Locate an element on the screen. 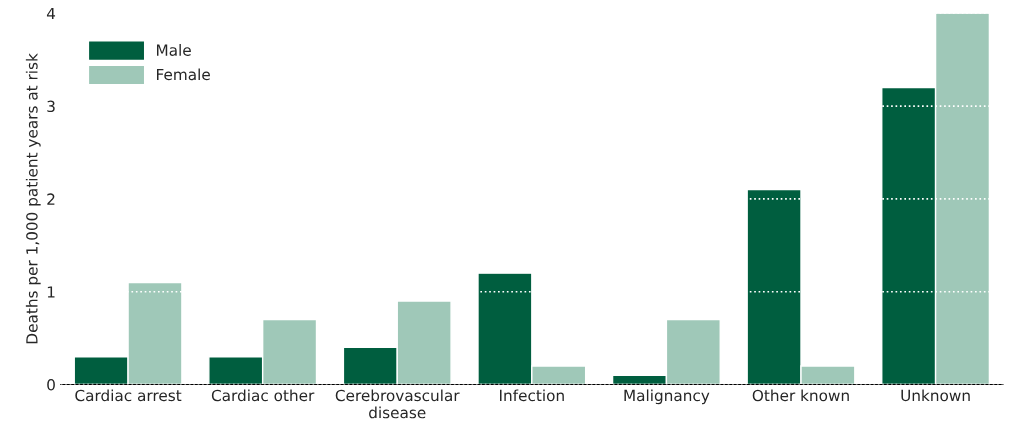 This screenshot has height=442, width=1013. legend-label: Female is located at coordinates (183, 74).